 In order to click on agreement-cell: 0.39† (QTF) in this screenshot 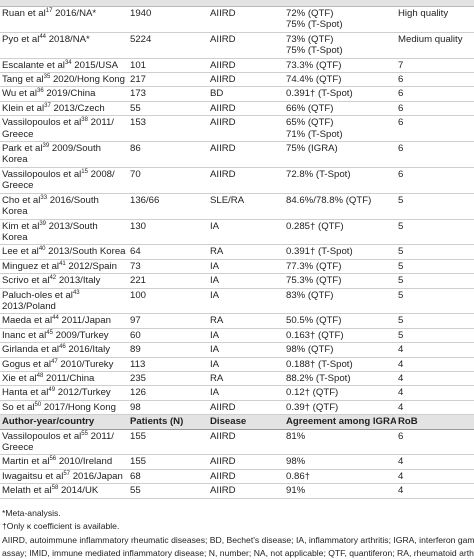, I will do `click(340, 408)`.